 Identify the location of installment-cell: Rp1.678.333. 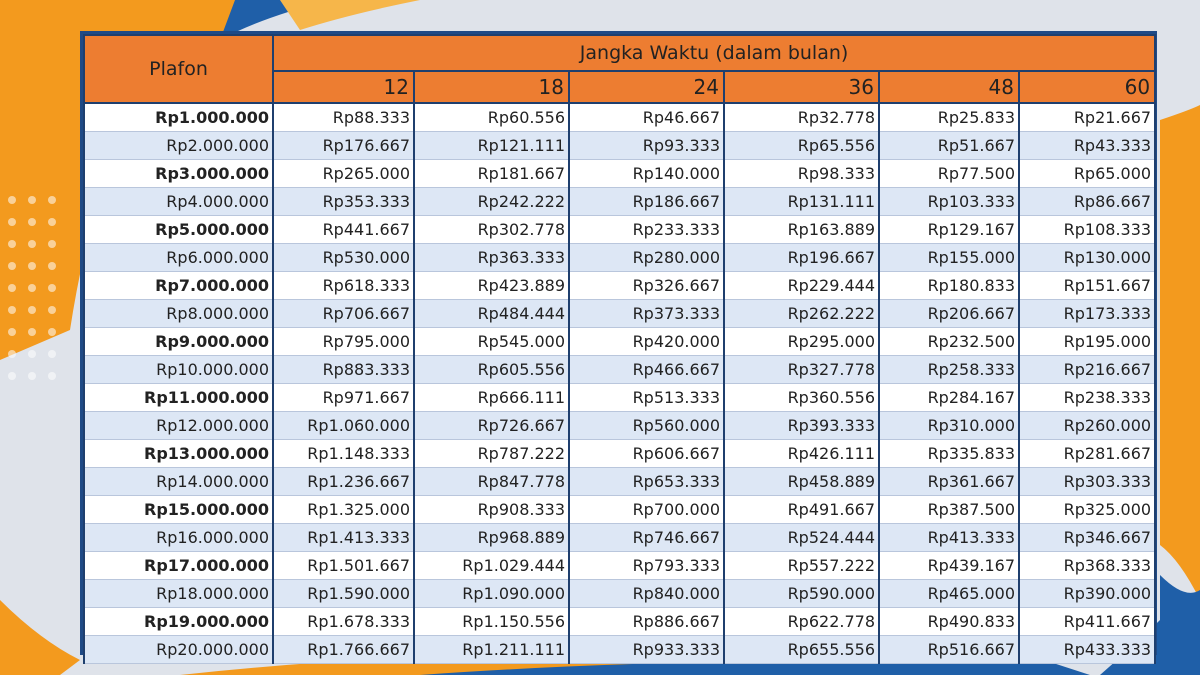
(343, 621).